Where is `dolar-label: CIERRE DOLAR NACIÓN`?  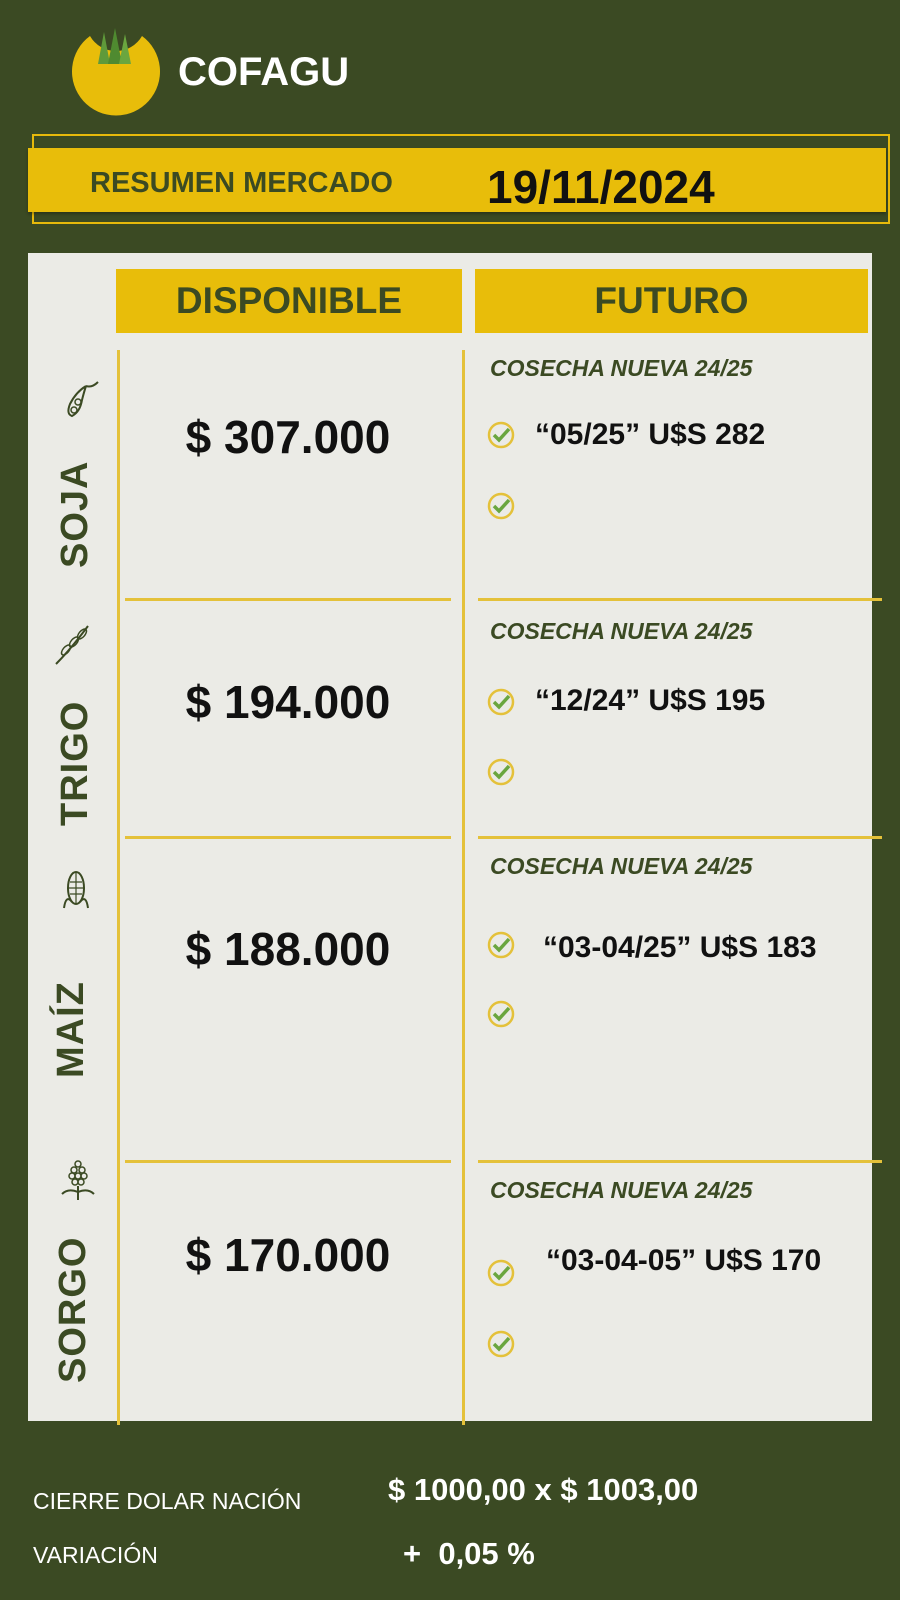
dolar-label: CIERRE DOLAR NACIÓN is located at coordinates (167, 1501).